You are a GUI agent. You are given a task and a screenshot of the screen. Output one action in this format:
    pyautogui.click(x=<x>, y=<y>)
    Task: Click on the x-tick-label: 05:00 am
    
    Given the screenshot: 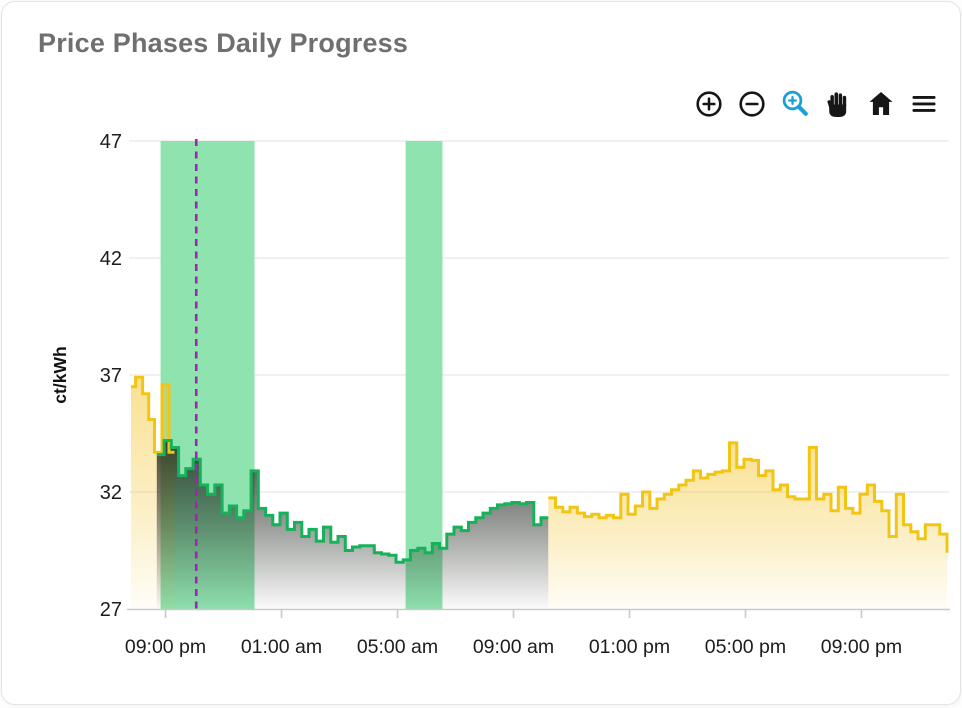 What is the action you would take?
    pyautogui.click(x=397, y=647)
    